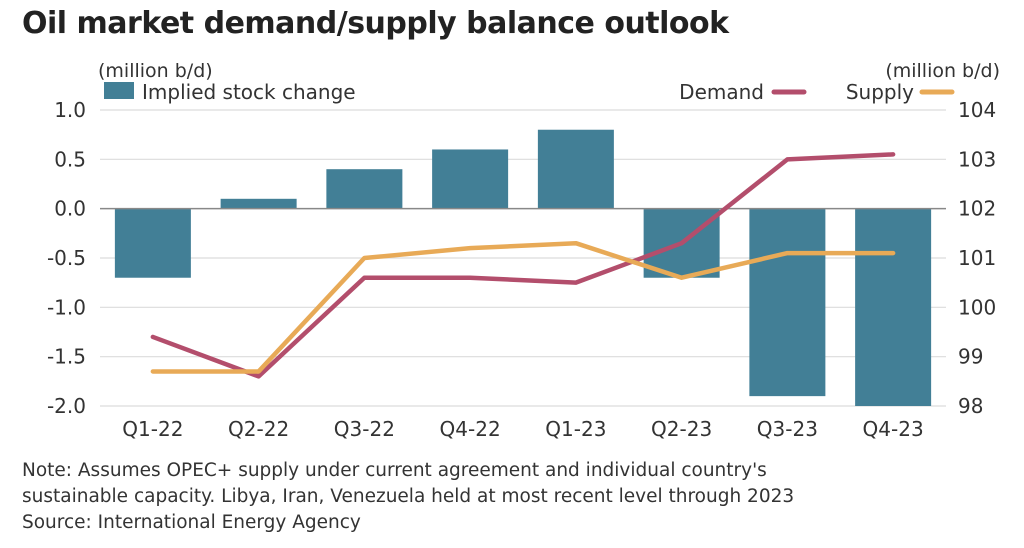  I want to click on left-tick-label: 0.0, so click(70, 209).